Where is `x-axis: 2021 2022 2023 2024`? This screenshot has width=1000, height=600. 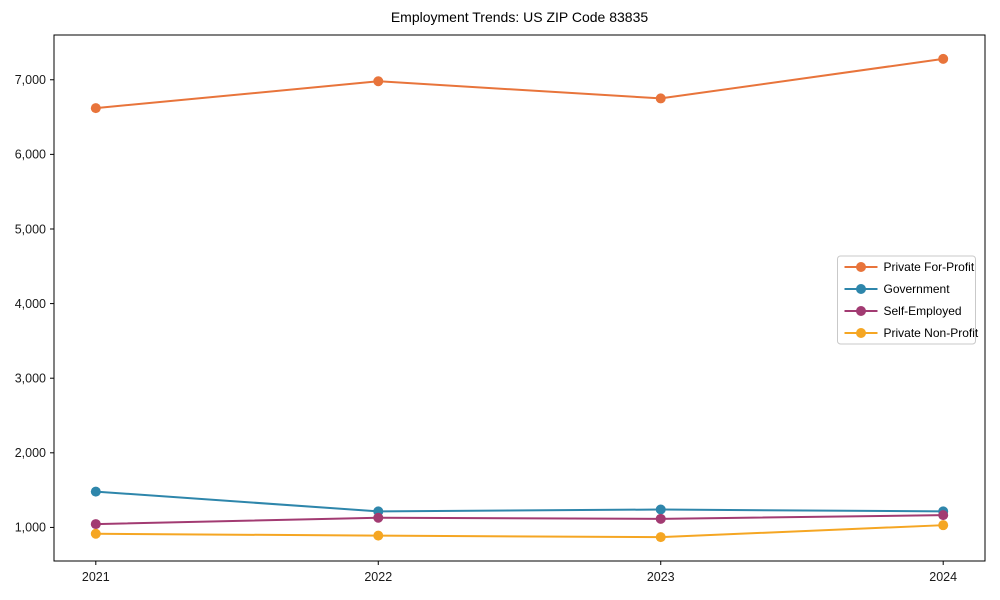
x-axis: 2021 2022 2023 2024 is located at coordinates (519, 572).